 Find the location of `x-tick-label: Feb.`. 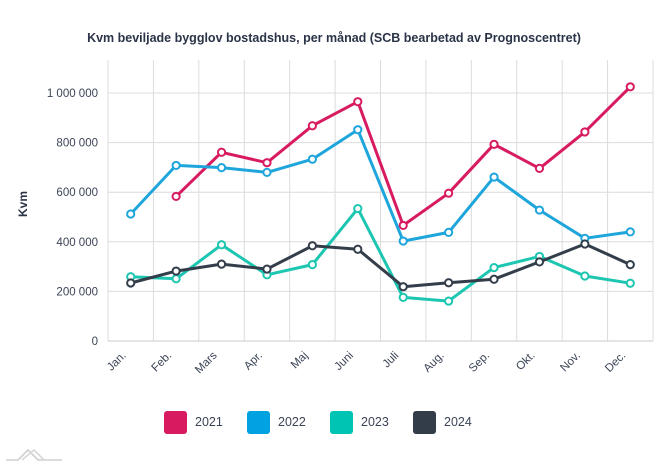

x-tick-label: Feb. is located at coordinates (161, 362).